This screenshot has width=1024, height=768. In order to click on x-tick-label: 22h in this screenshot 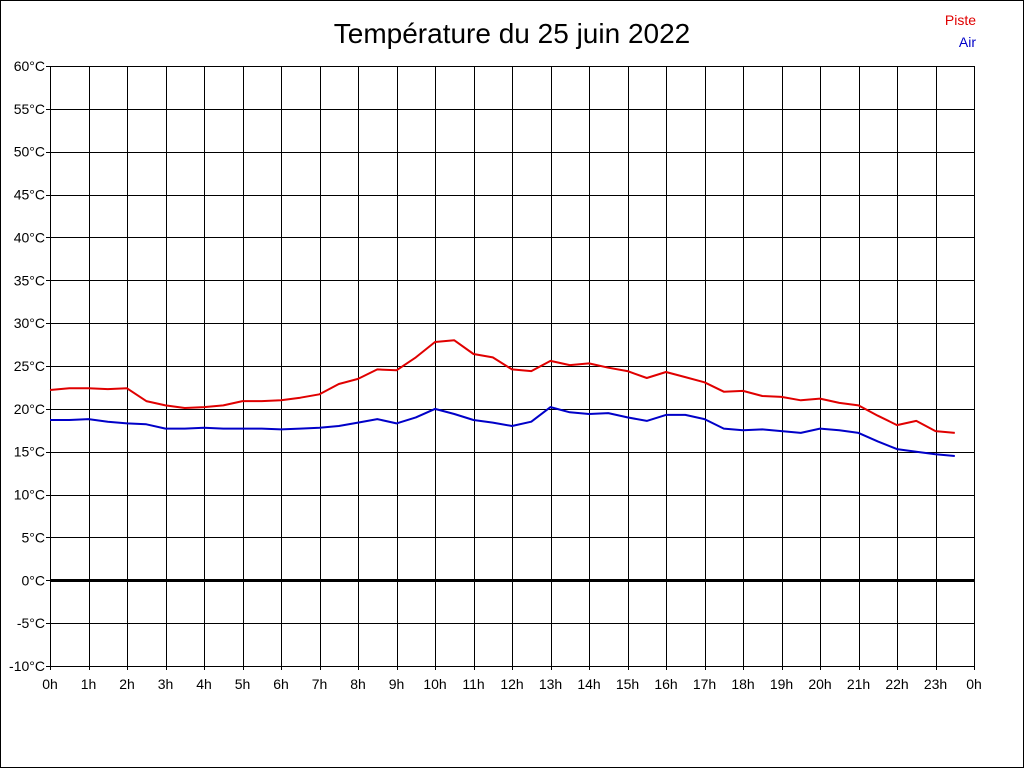, I will do `click(896, 684)`.